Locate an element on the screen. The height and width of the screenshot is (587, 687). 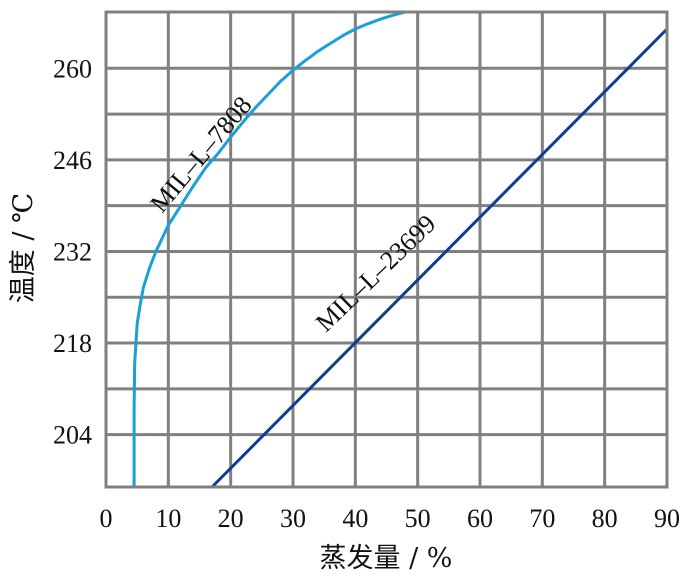
y-tick-label: 260 is located at coordinates (72, 68).